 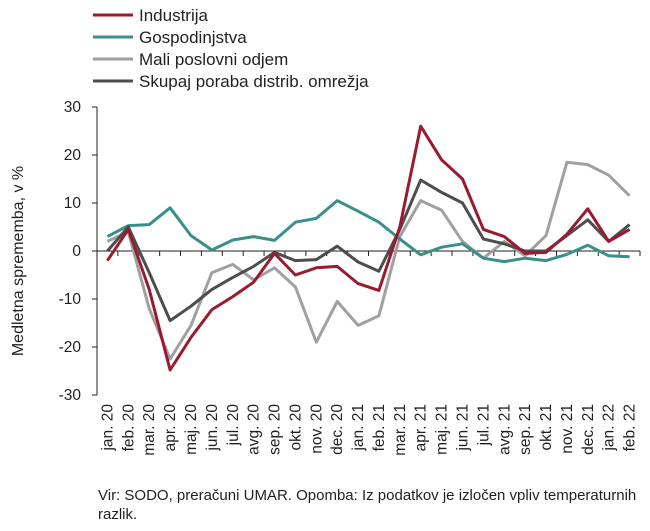 What do you see at coordinates (462, 428) in the screenshot?
I see `x-tick-label: jun. 21` at bounding box center [462, 428].